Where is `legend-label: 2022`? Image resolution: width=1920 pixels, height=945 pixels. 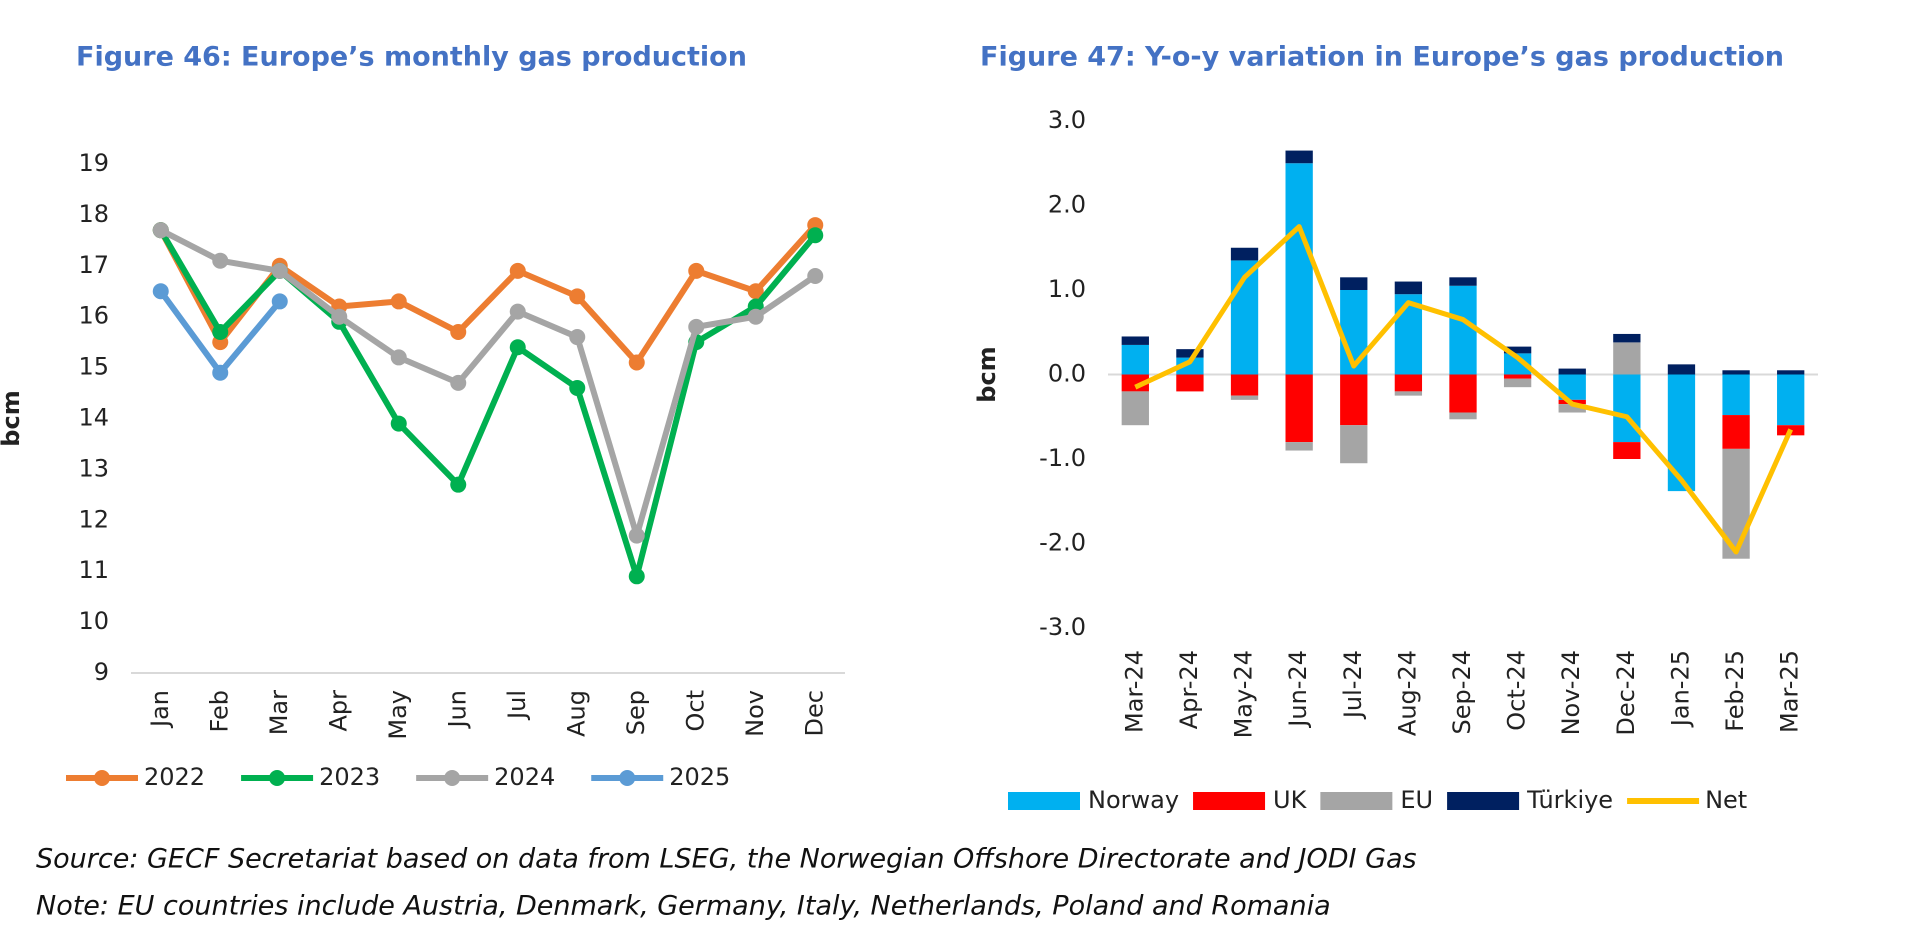
legend-label: 2022 is located at coordinates (174, 777).